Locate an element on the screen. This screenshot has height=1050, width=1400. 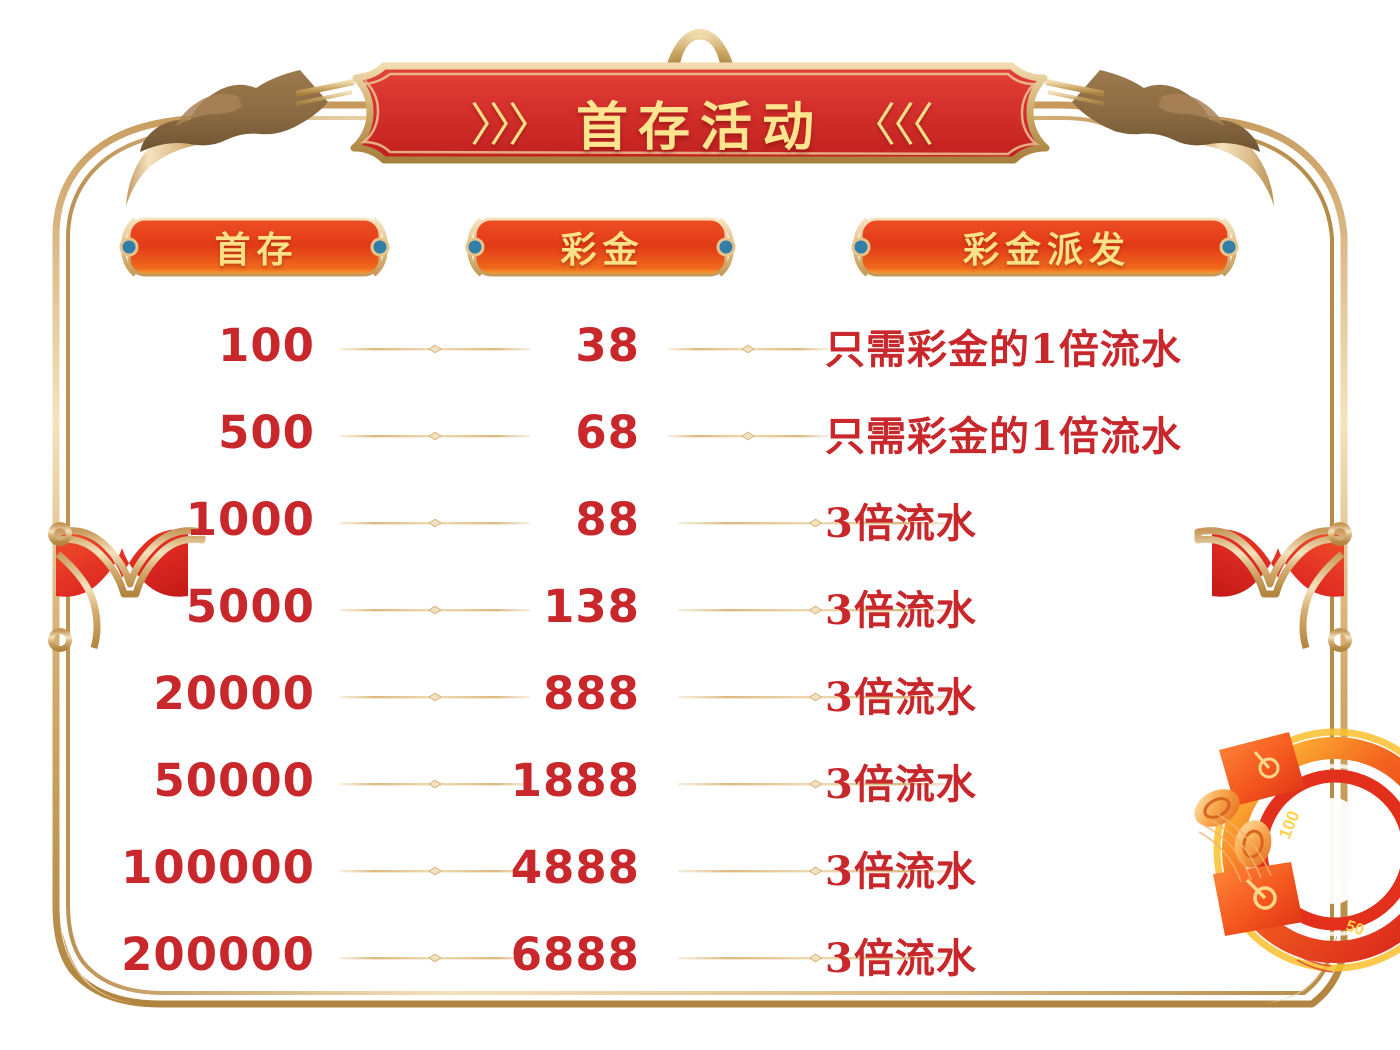
bonus-amount: 138 is located at coordinates (591, 606).